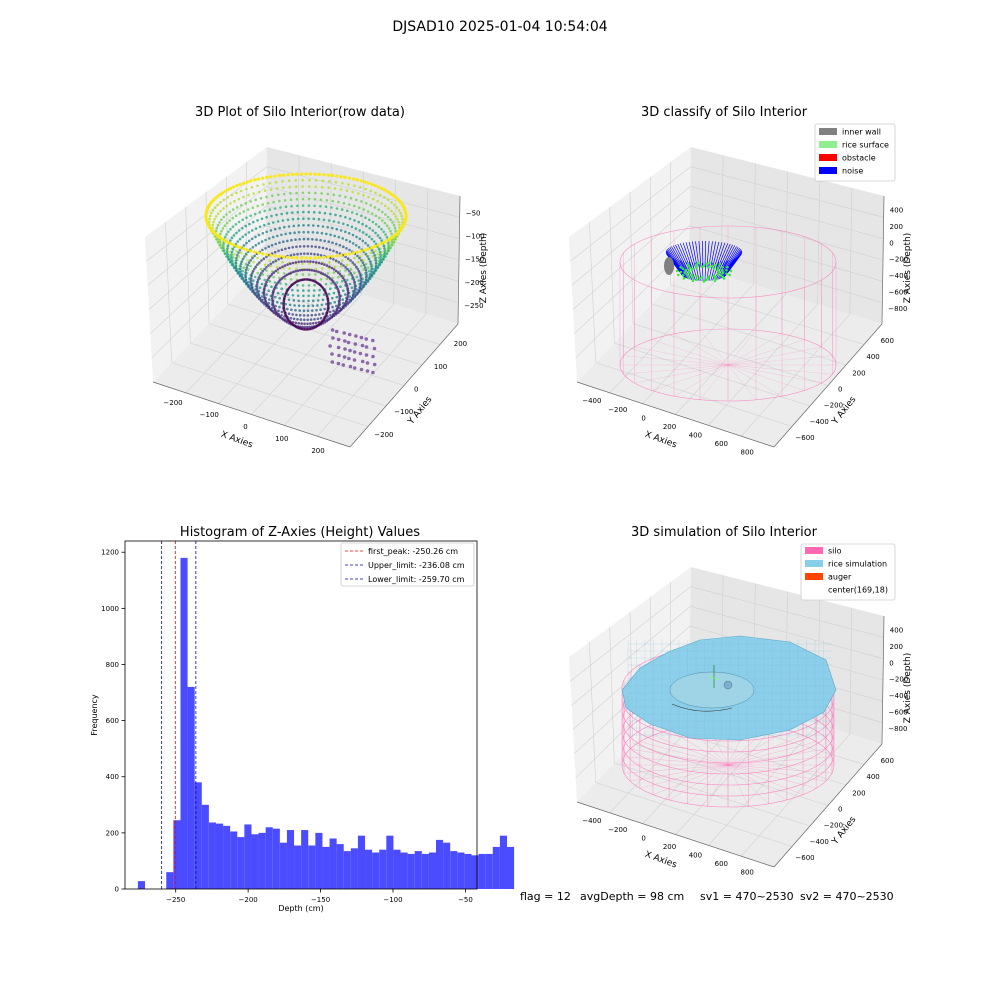 This screenshot has width=1000, height=1004. Describe the element at coordinates (897, 309) in the screenshot. I see `z-tick-label: −800` at that location.